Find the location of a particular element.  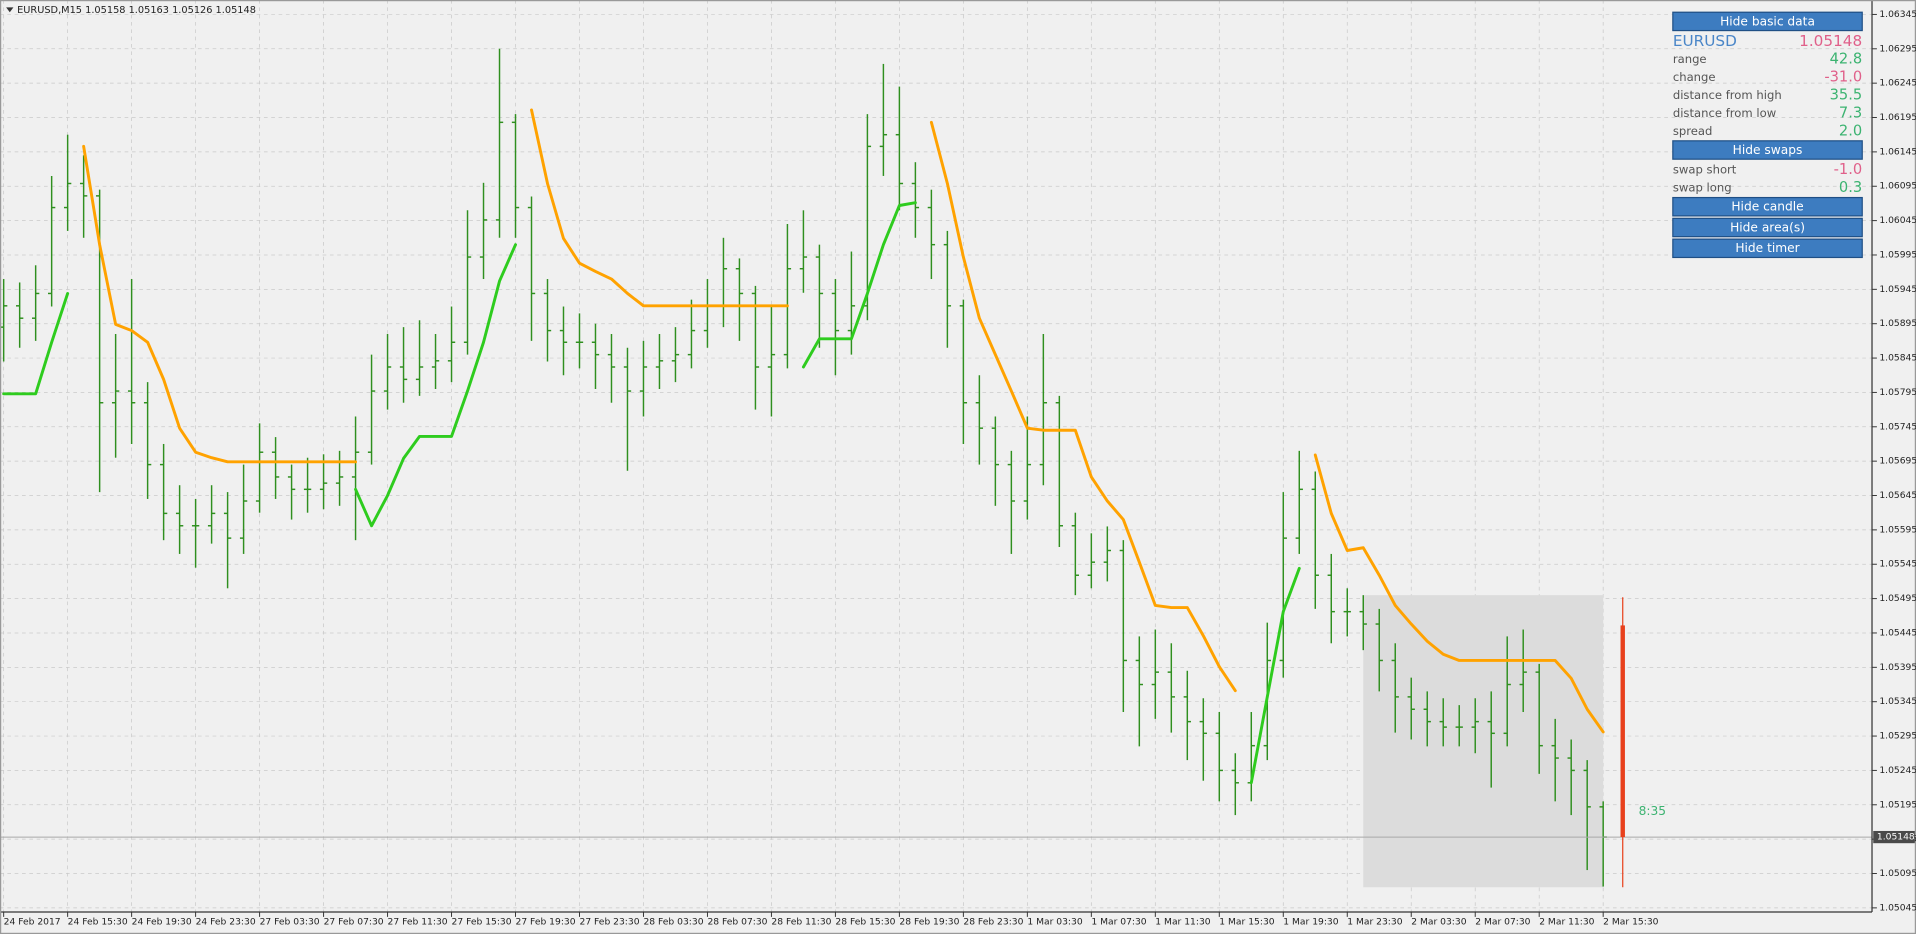

x-tick-label: 1 Mar 19:30 is located at coordinates (1310, 921).